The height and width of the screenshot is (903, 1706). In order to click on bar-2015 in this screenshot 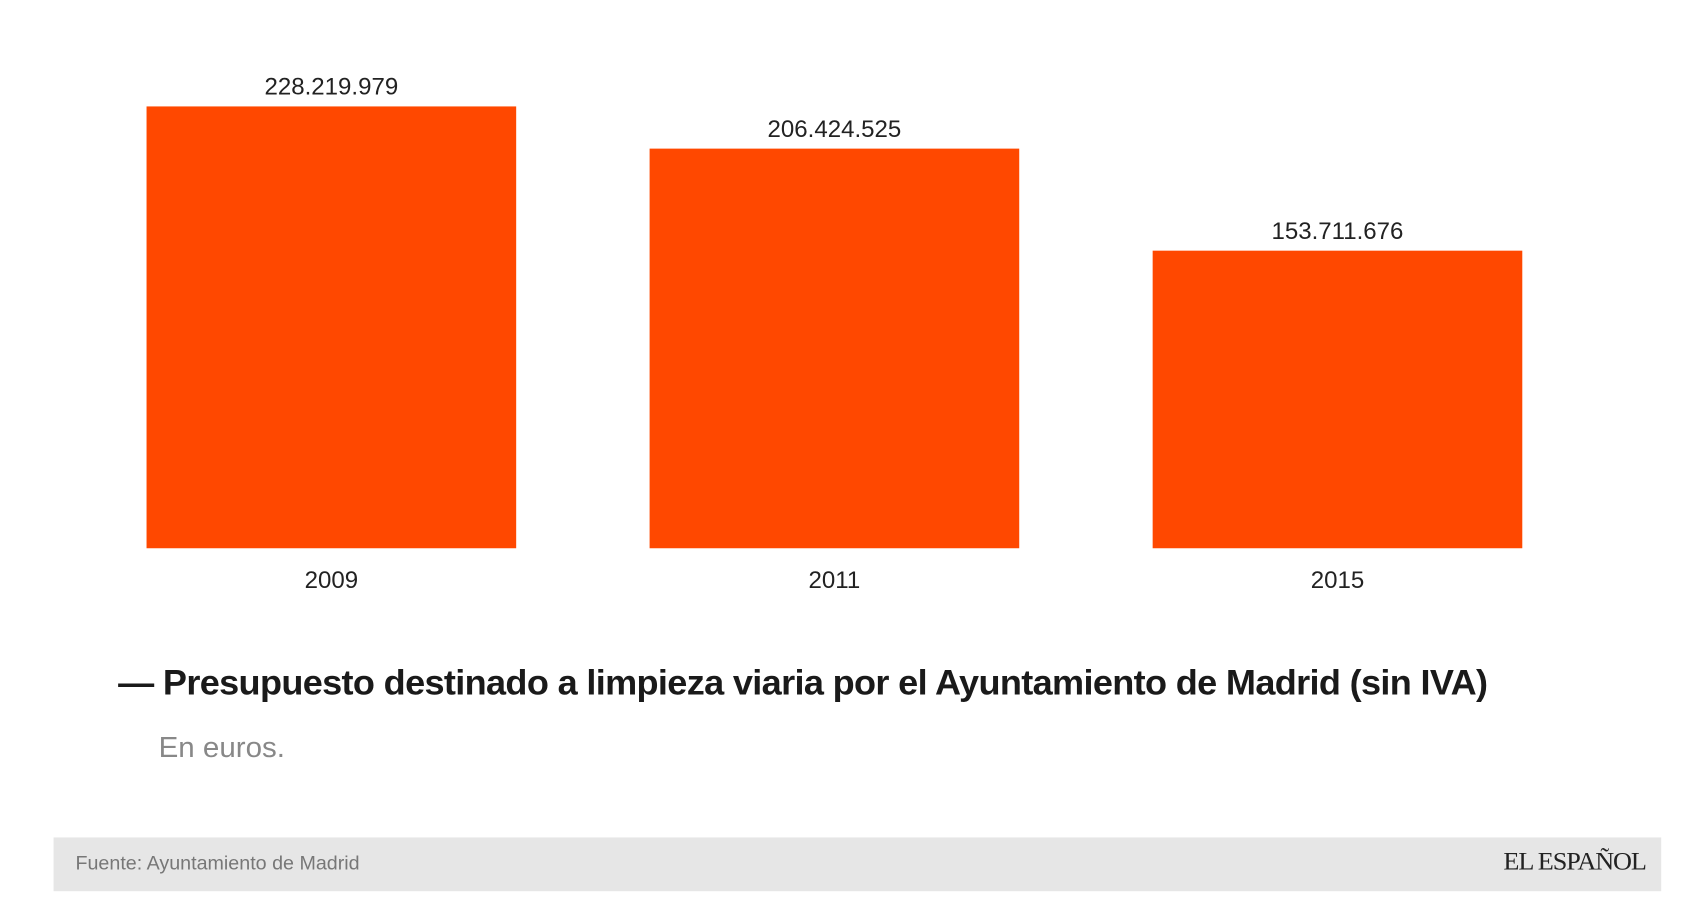, I will do `click(1337, 399)`.